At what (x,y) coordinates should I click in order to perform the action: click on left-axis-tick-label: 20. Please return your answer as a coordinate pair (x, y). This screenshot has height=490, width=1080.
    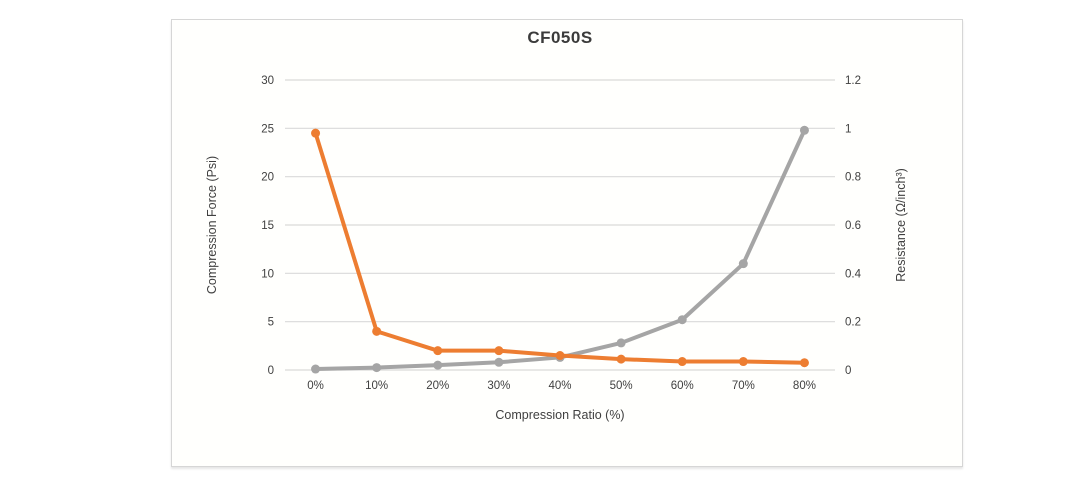
    Looking at the image, I should click on (267, 178).